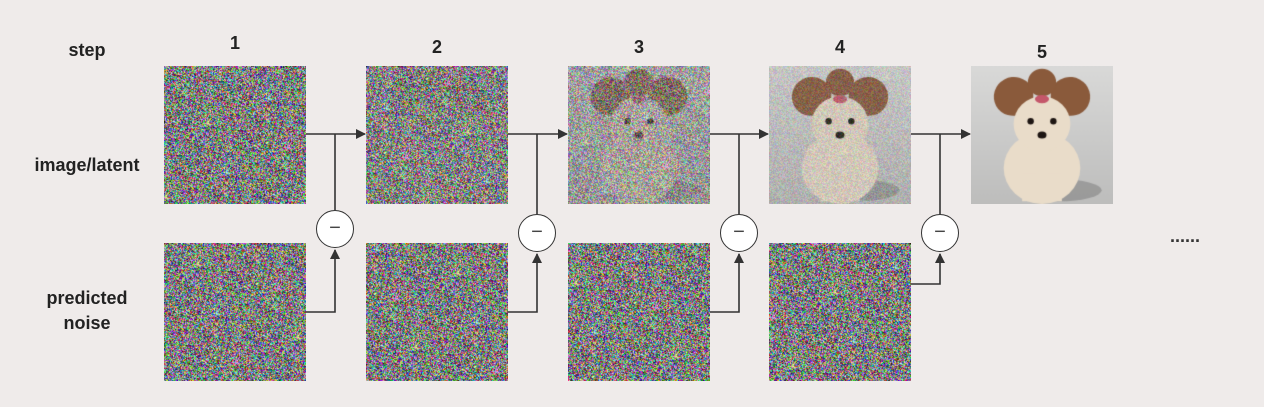 The width and height of the screenshot is (1264, 407). I want to click on step-number-4: 4, so click(839, 47).